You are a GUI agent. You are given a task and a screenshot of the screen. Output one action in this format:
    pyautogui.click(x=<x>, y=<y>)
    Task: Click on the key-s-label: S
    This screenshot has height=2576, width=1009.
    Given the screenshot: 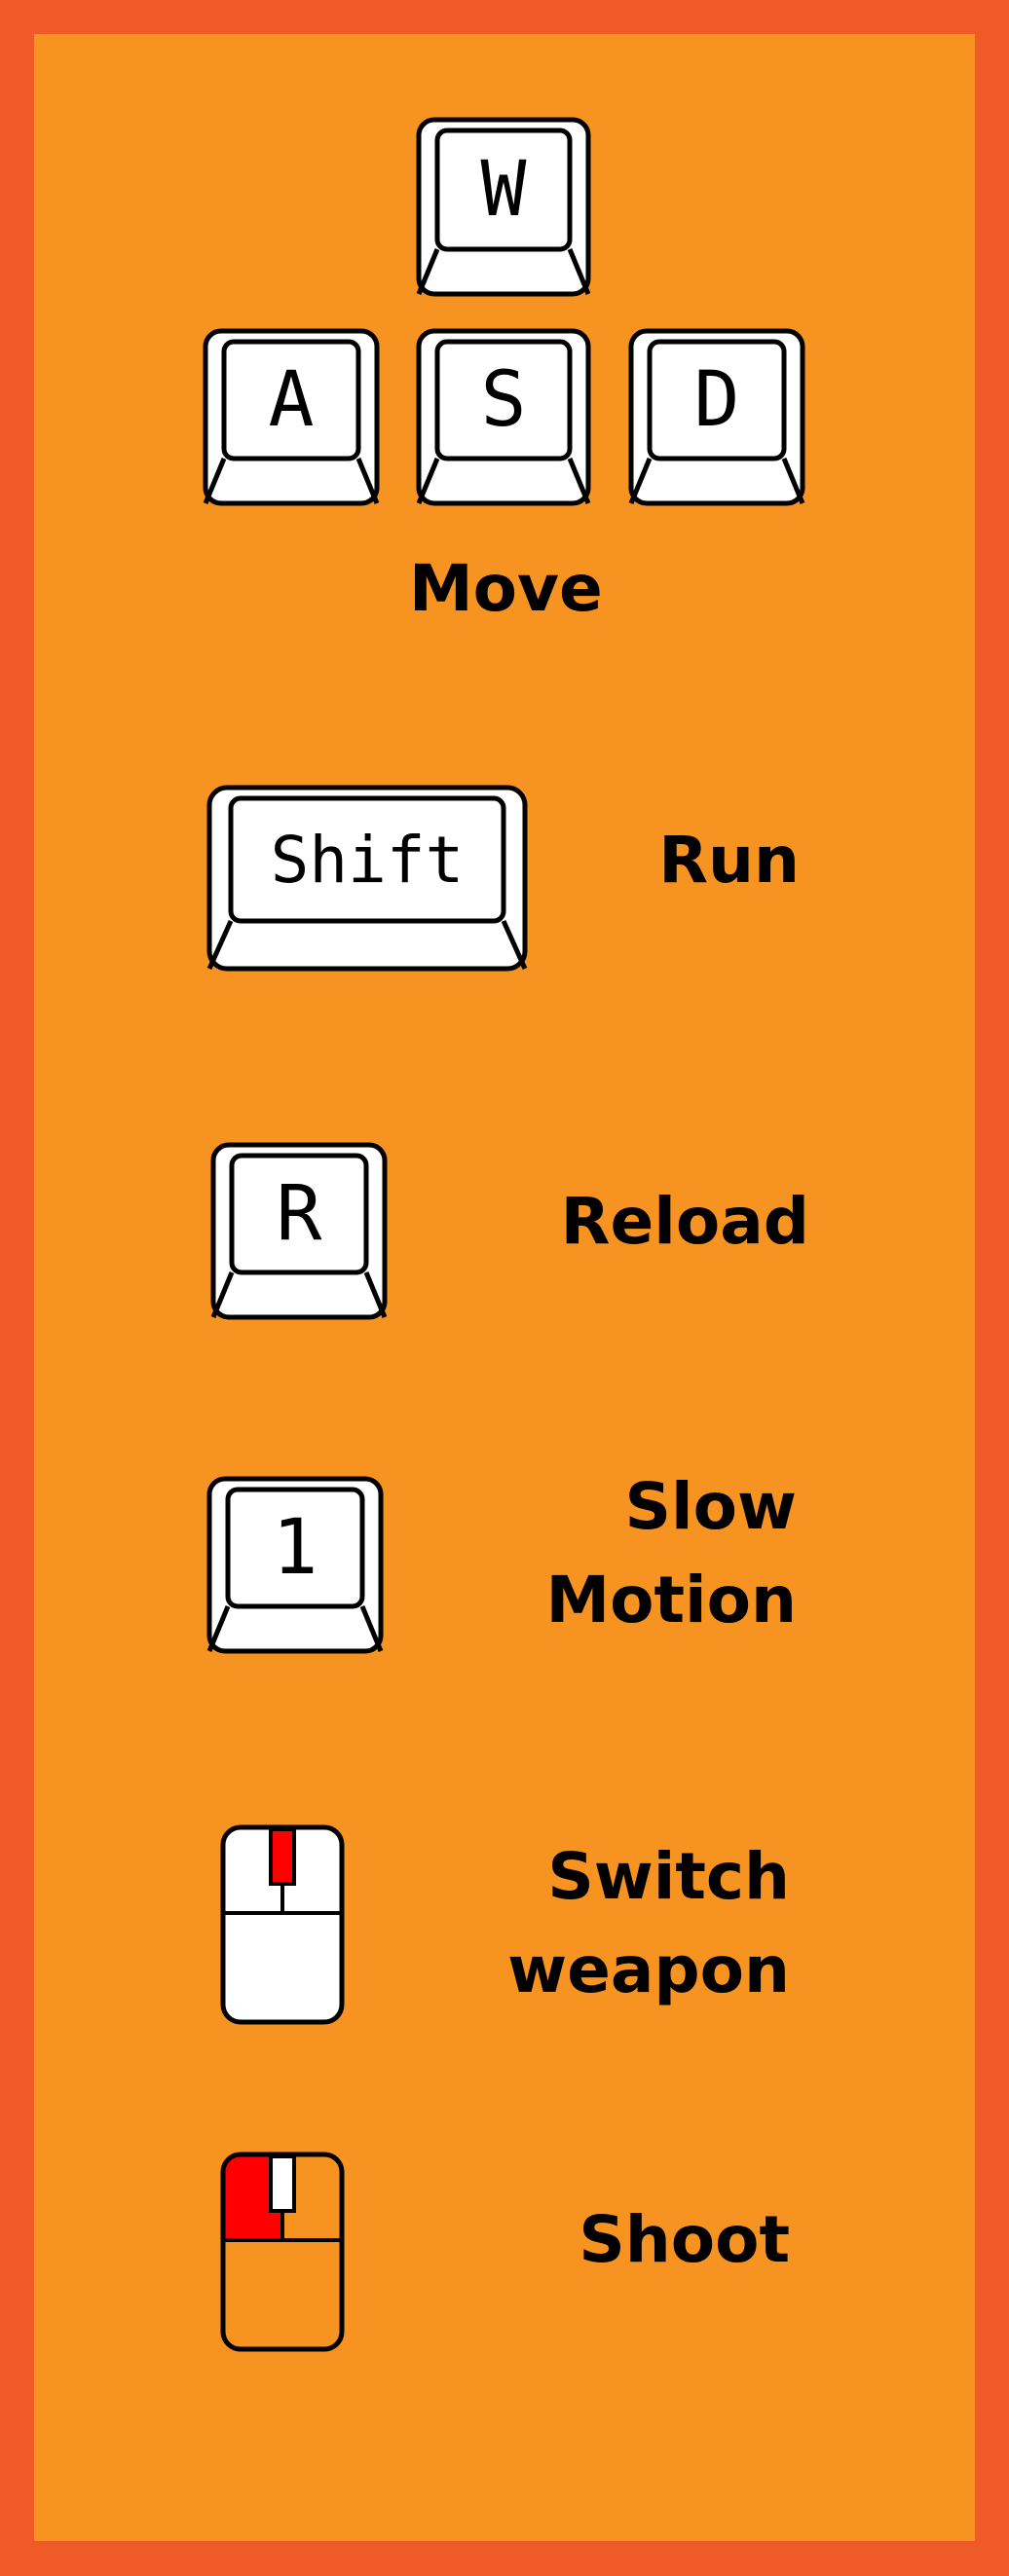 What is the action you would take?
    pyautogui.click(x=504, y=400)
    